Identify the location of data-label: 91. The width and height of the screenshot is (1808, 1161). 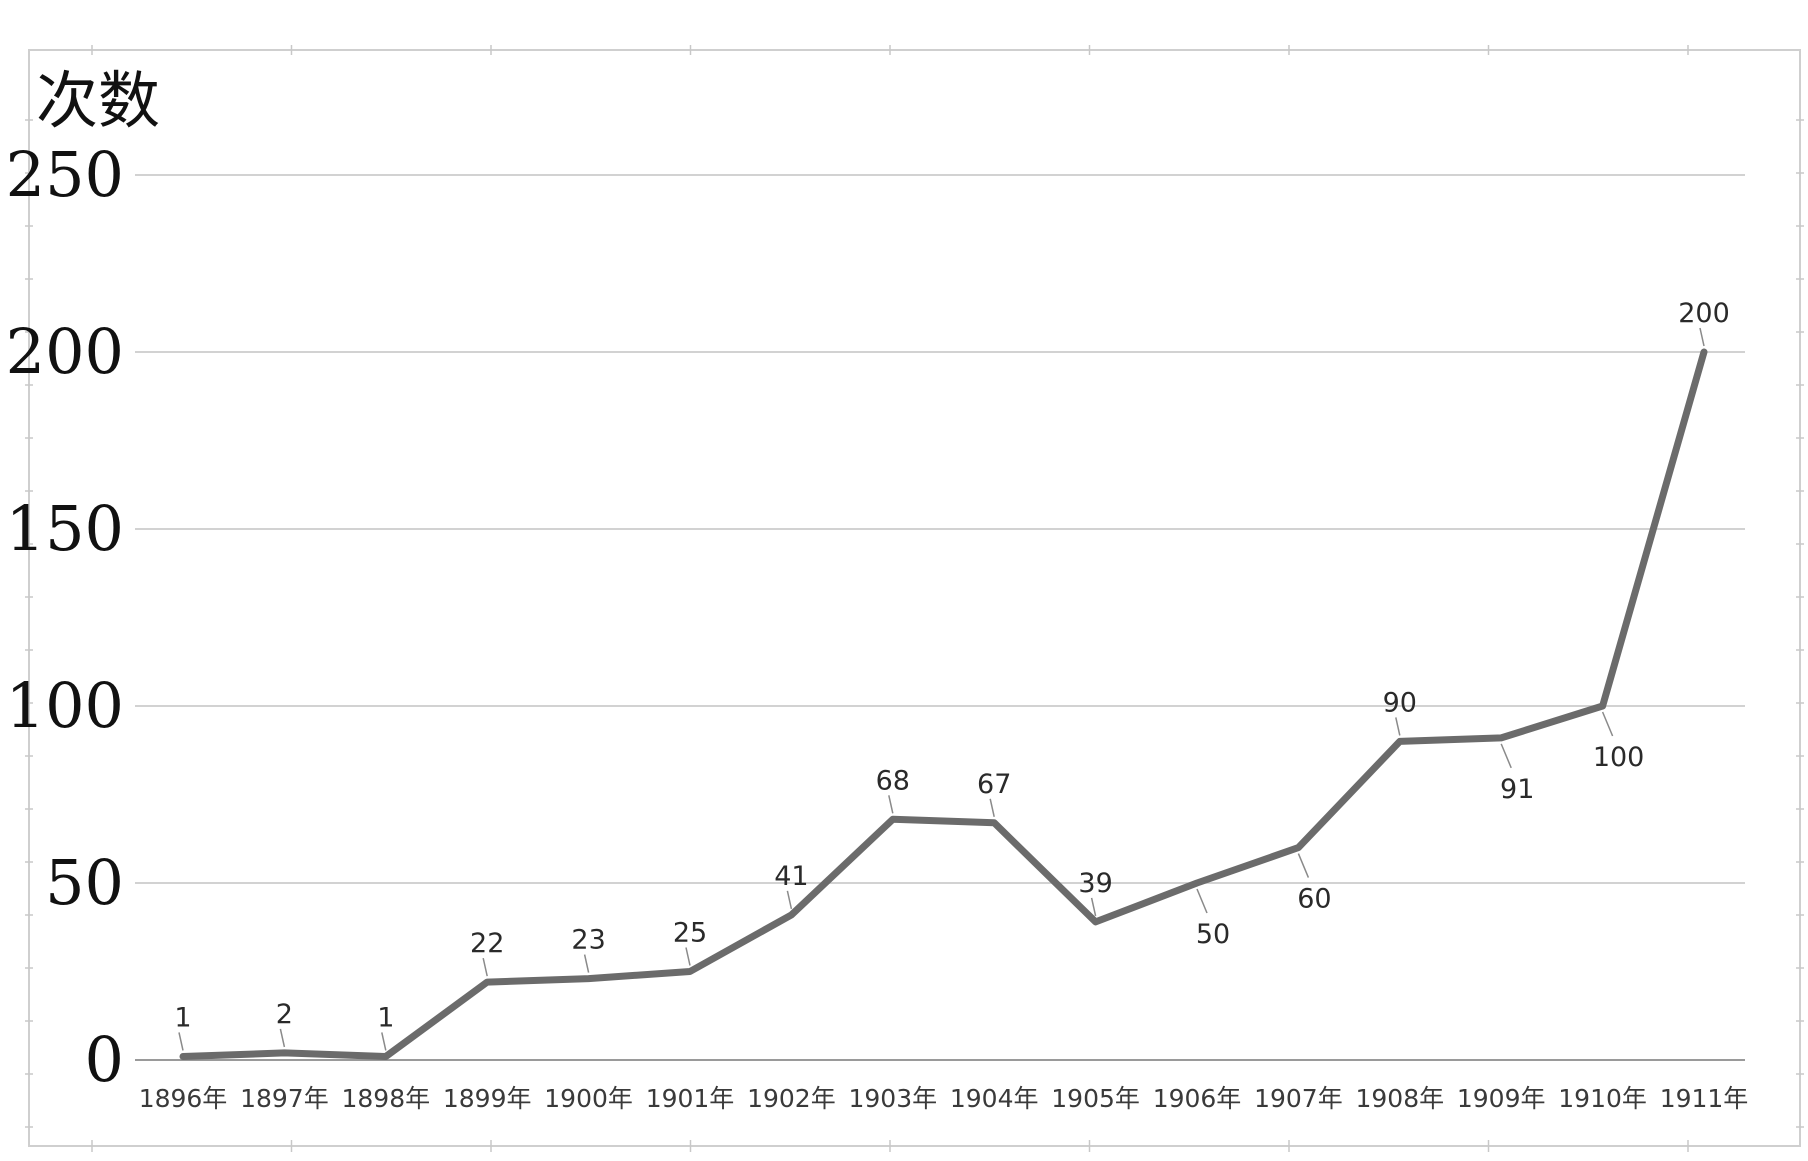
(1517, 789).